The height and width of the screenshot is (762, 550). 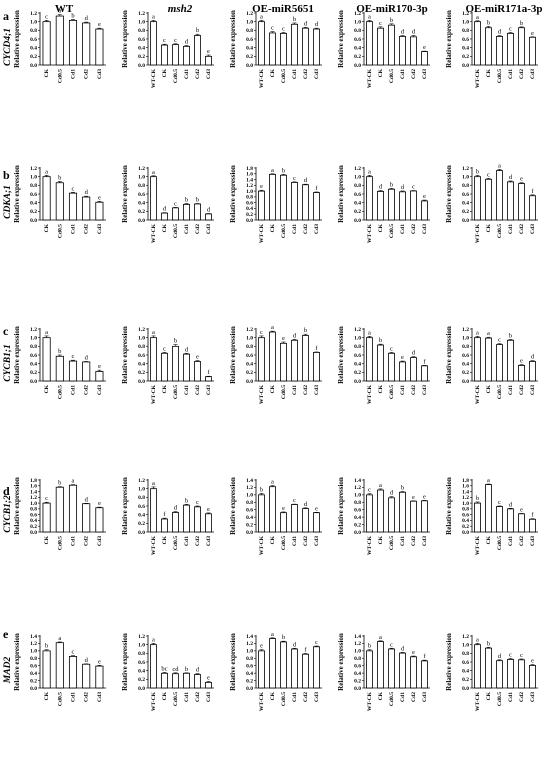 I want to click on column-title-2: OE-miR5651, so click(x=283, y=9).